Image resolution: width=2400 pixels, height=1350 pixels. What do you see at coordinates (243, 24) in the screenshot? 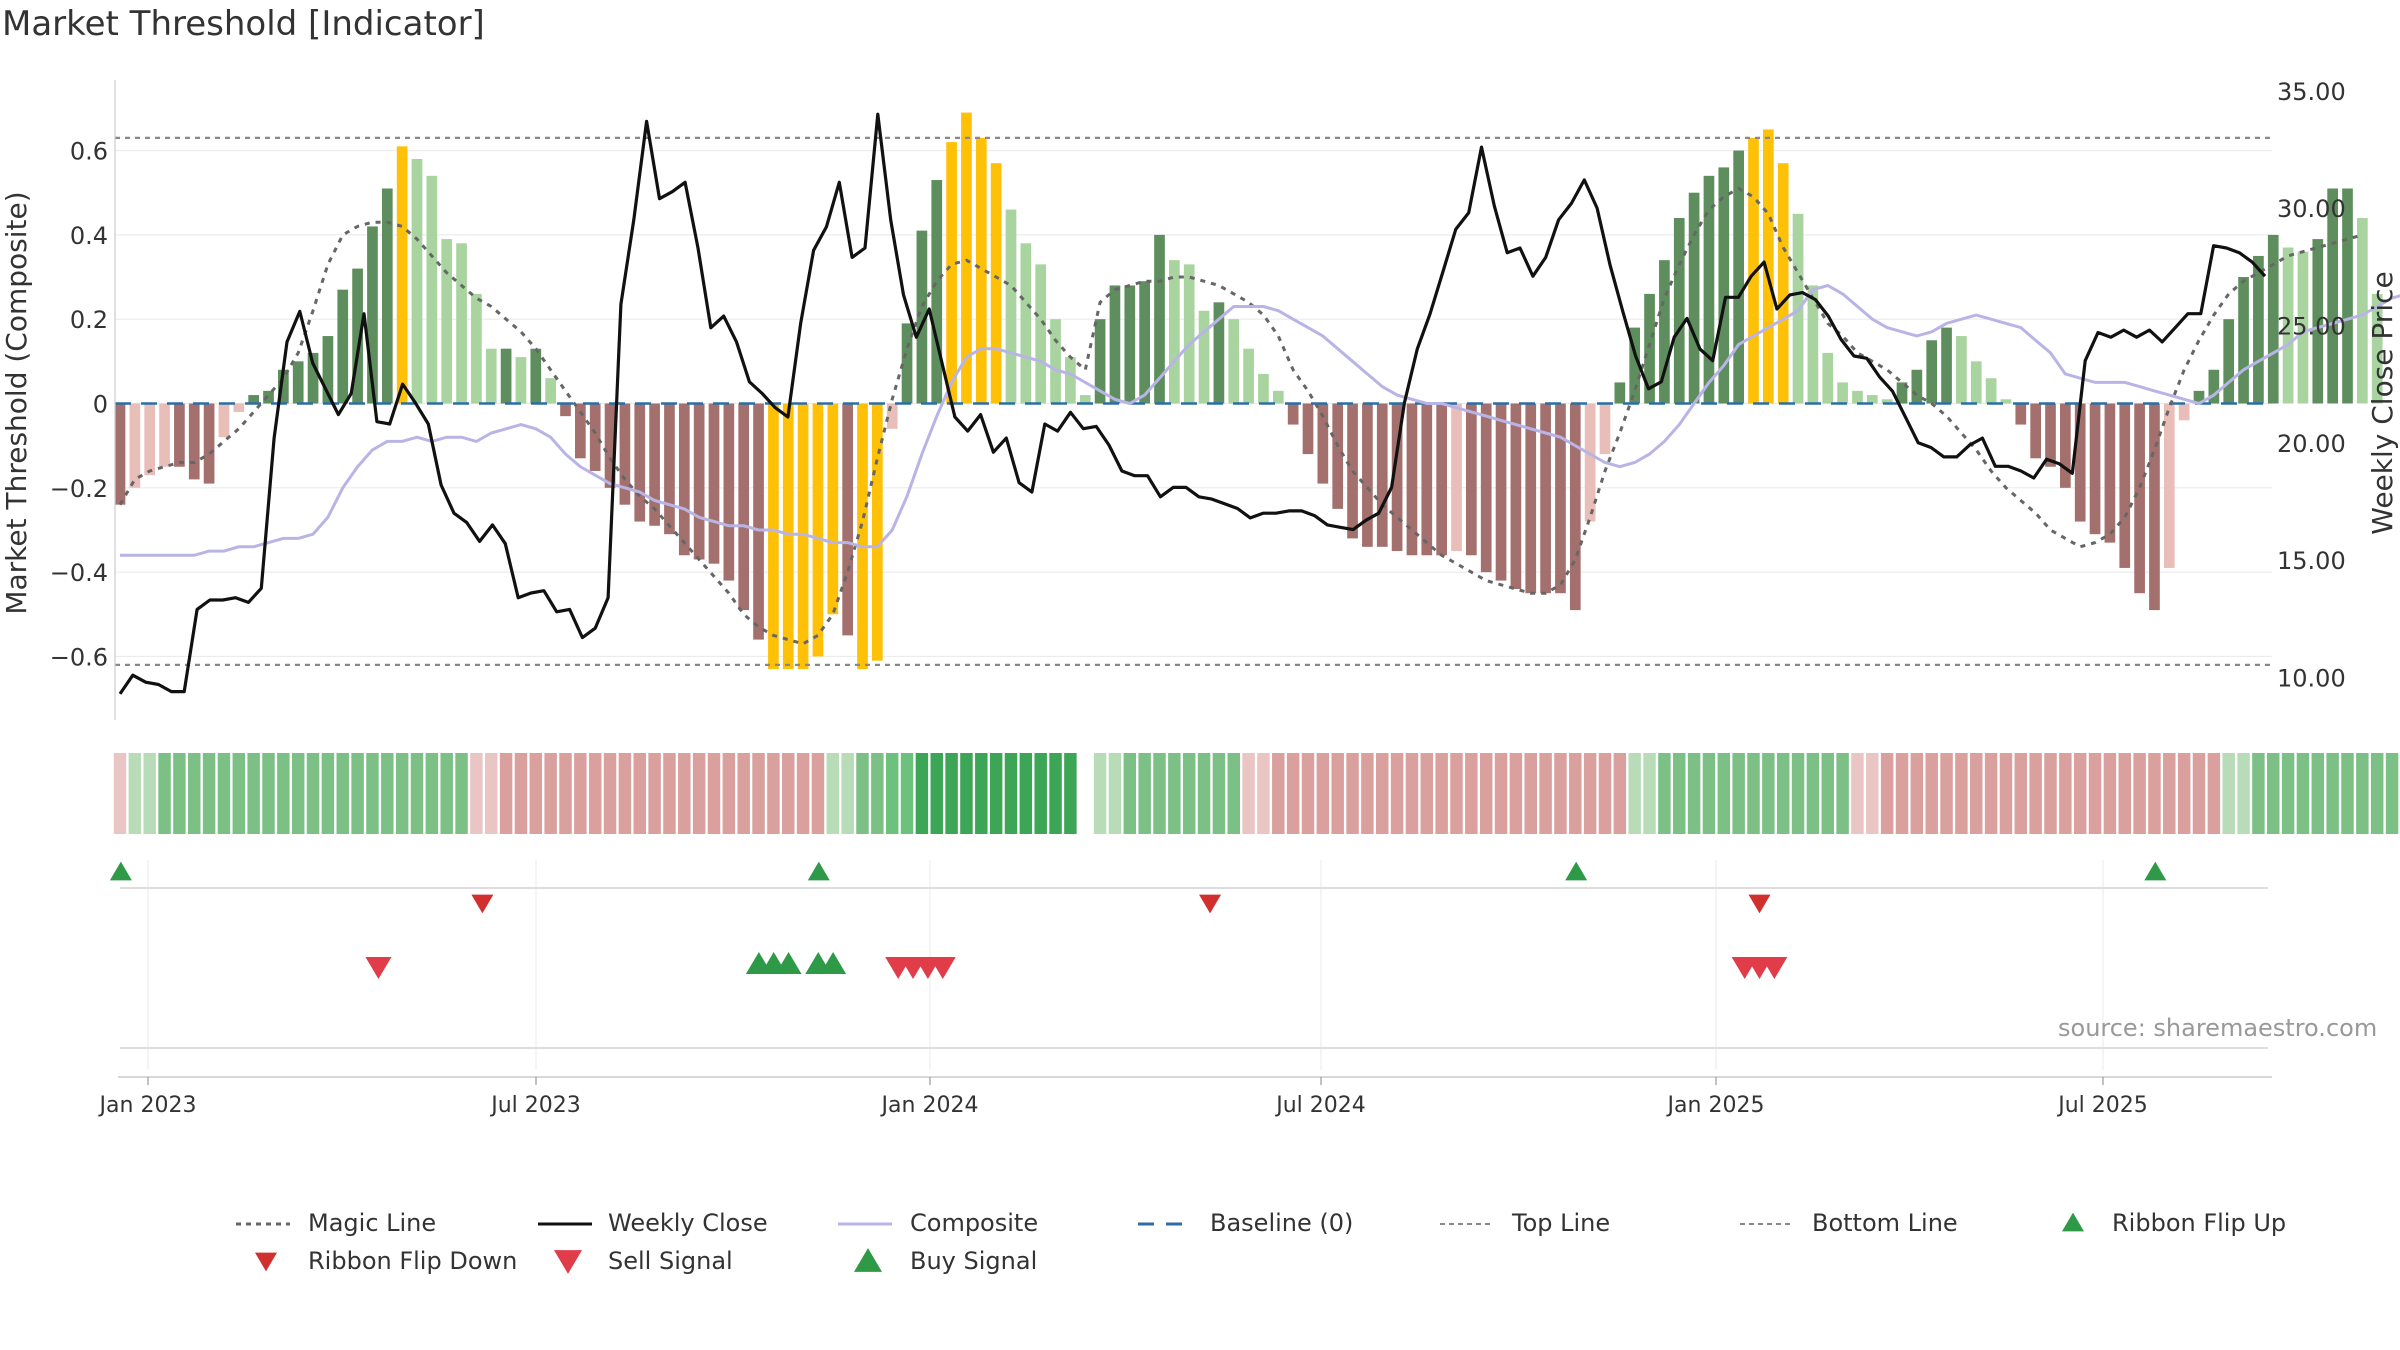
I see `chart-title: Market Threshold [Indicator]` at bounding box center [243, 24].